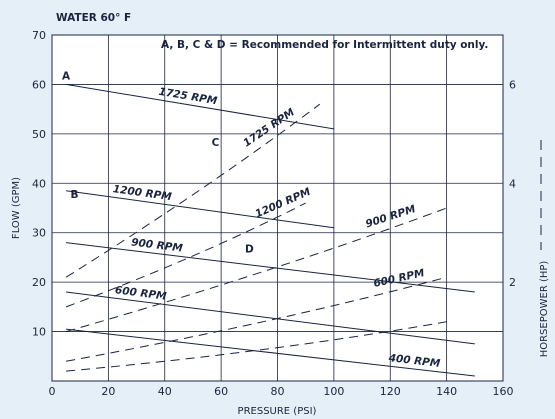  I want to click on x-tick-label: 80, so click(278, 391).